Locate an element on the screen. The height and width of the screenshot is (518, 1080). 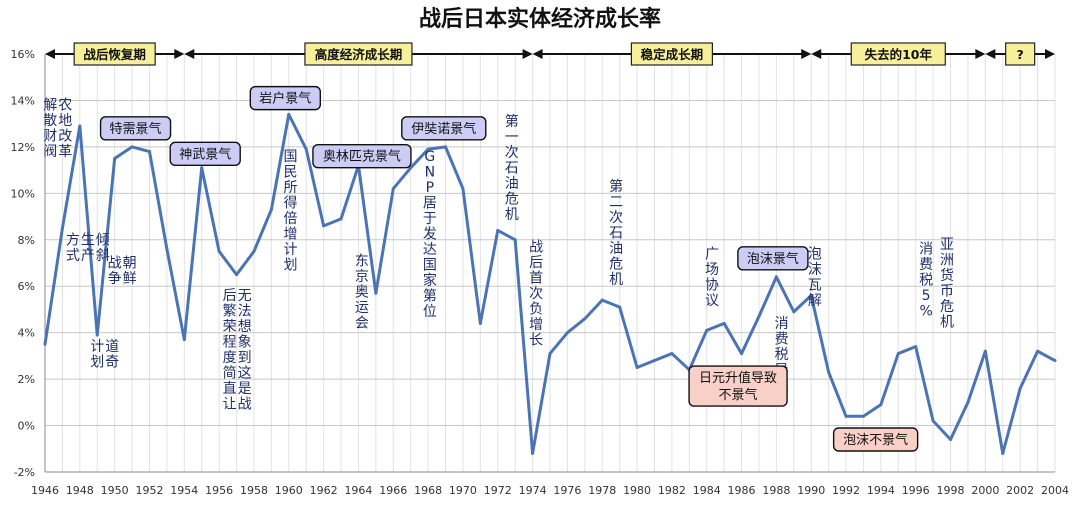
annotation-char: 象 is located at coordinates (245, 343).